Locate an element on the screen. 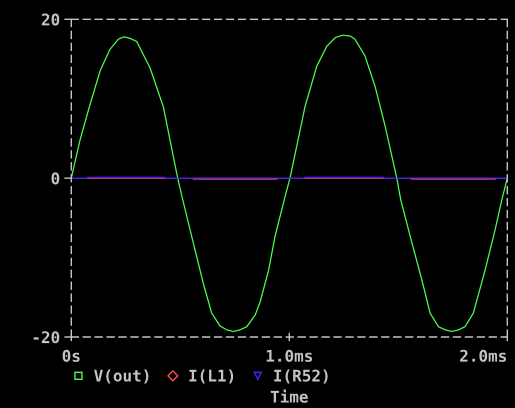 The image size is (515, 408). x-tick-label: 1.0ms is located at coordinates (289, 356).